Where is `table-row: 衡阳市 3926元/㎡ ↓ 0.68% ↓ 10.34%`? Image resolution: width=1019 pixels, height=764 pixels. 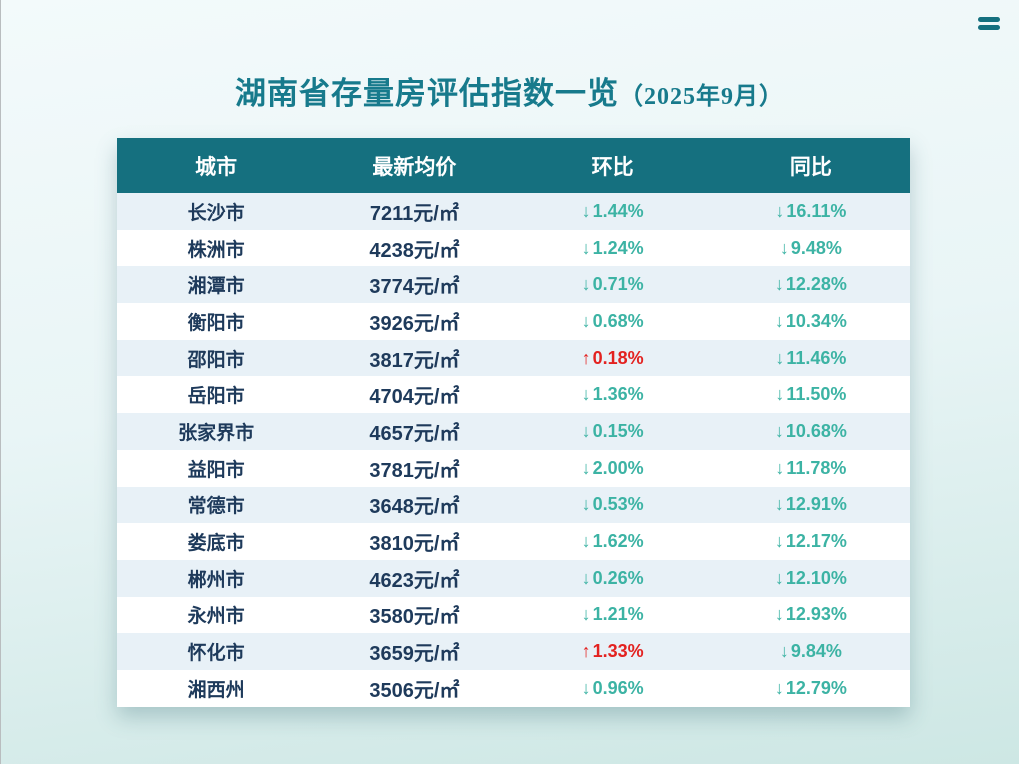 table-row: 衡阳市 3926元/㎡ ↓ 0.68% ↓ 10.34% is located at coordinates (513, 321).